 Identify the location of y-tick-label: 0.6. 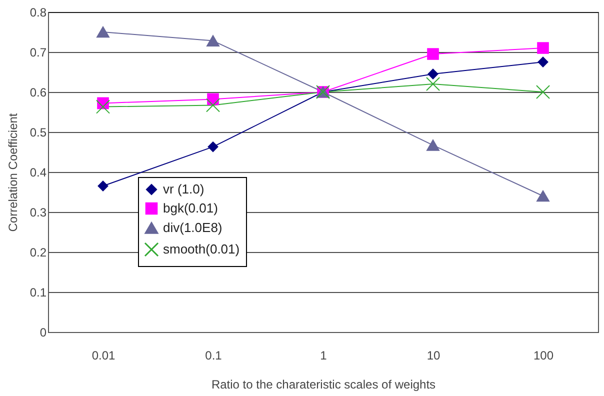
(38, 93).